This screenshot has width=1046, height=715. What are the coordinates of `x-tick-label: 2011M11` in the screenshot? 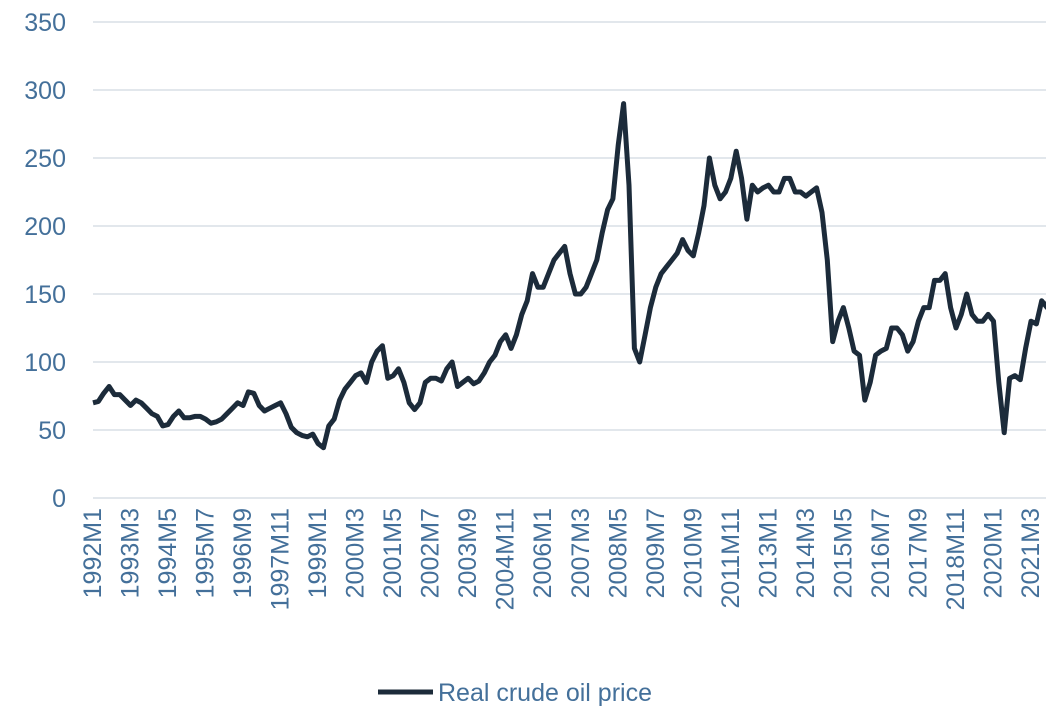 It's located at (731, 558).